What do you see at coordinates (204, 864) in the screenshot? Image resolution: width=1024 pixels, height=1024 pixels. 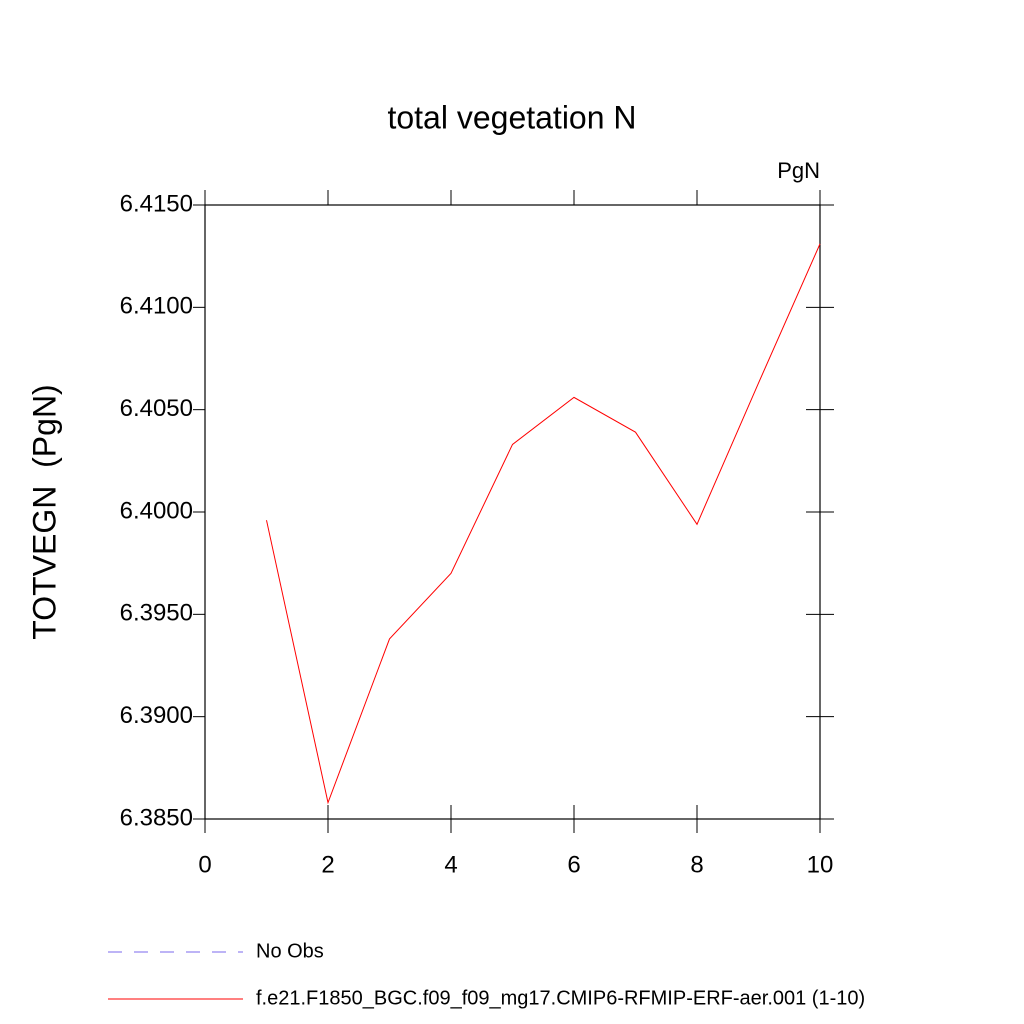 I see `x-tick-label: 0` at bounding box center [204, 864].